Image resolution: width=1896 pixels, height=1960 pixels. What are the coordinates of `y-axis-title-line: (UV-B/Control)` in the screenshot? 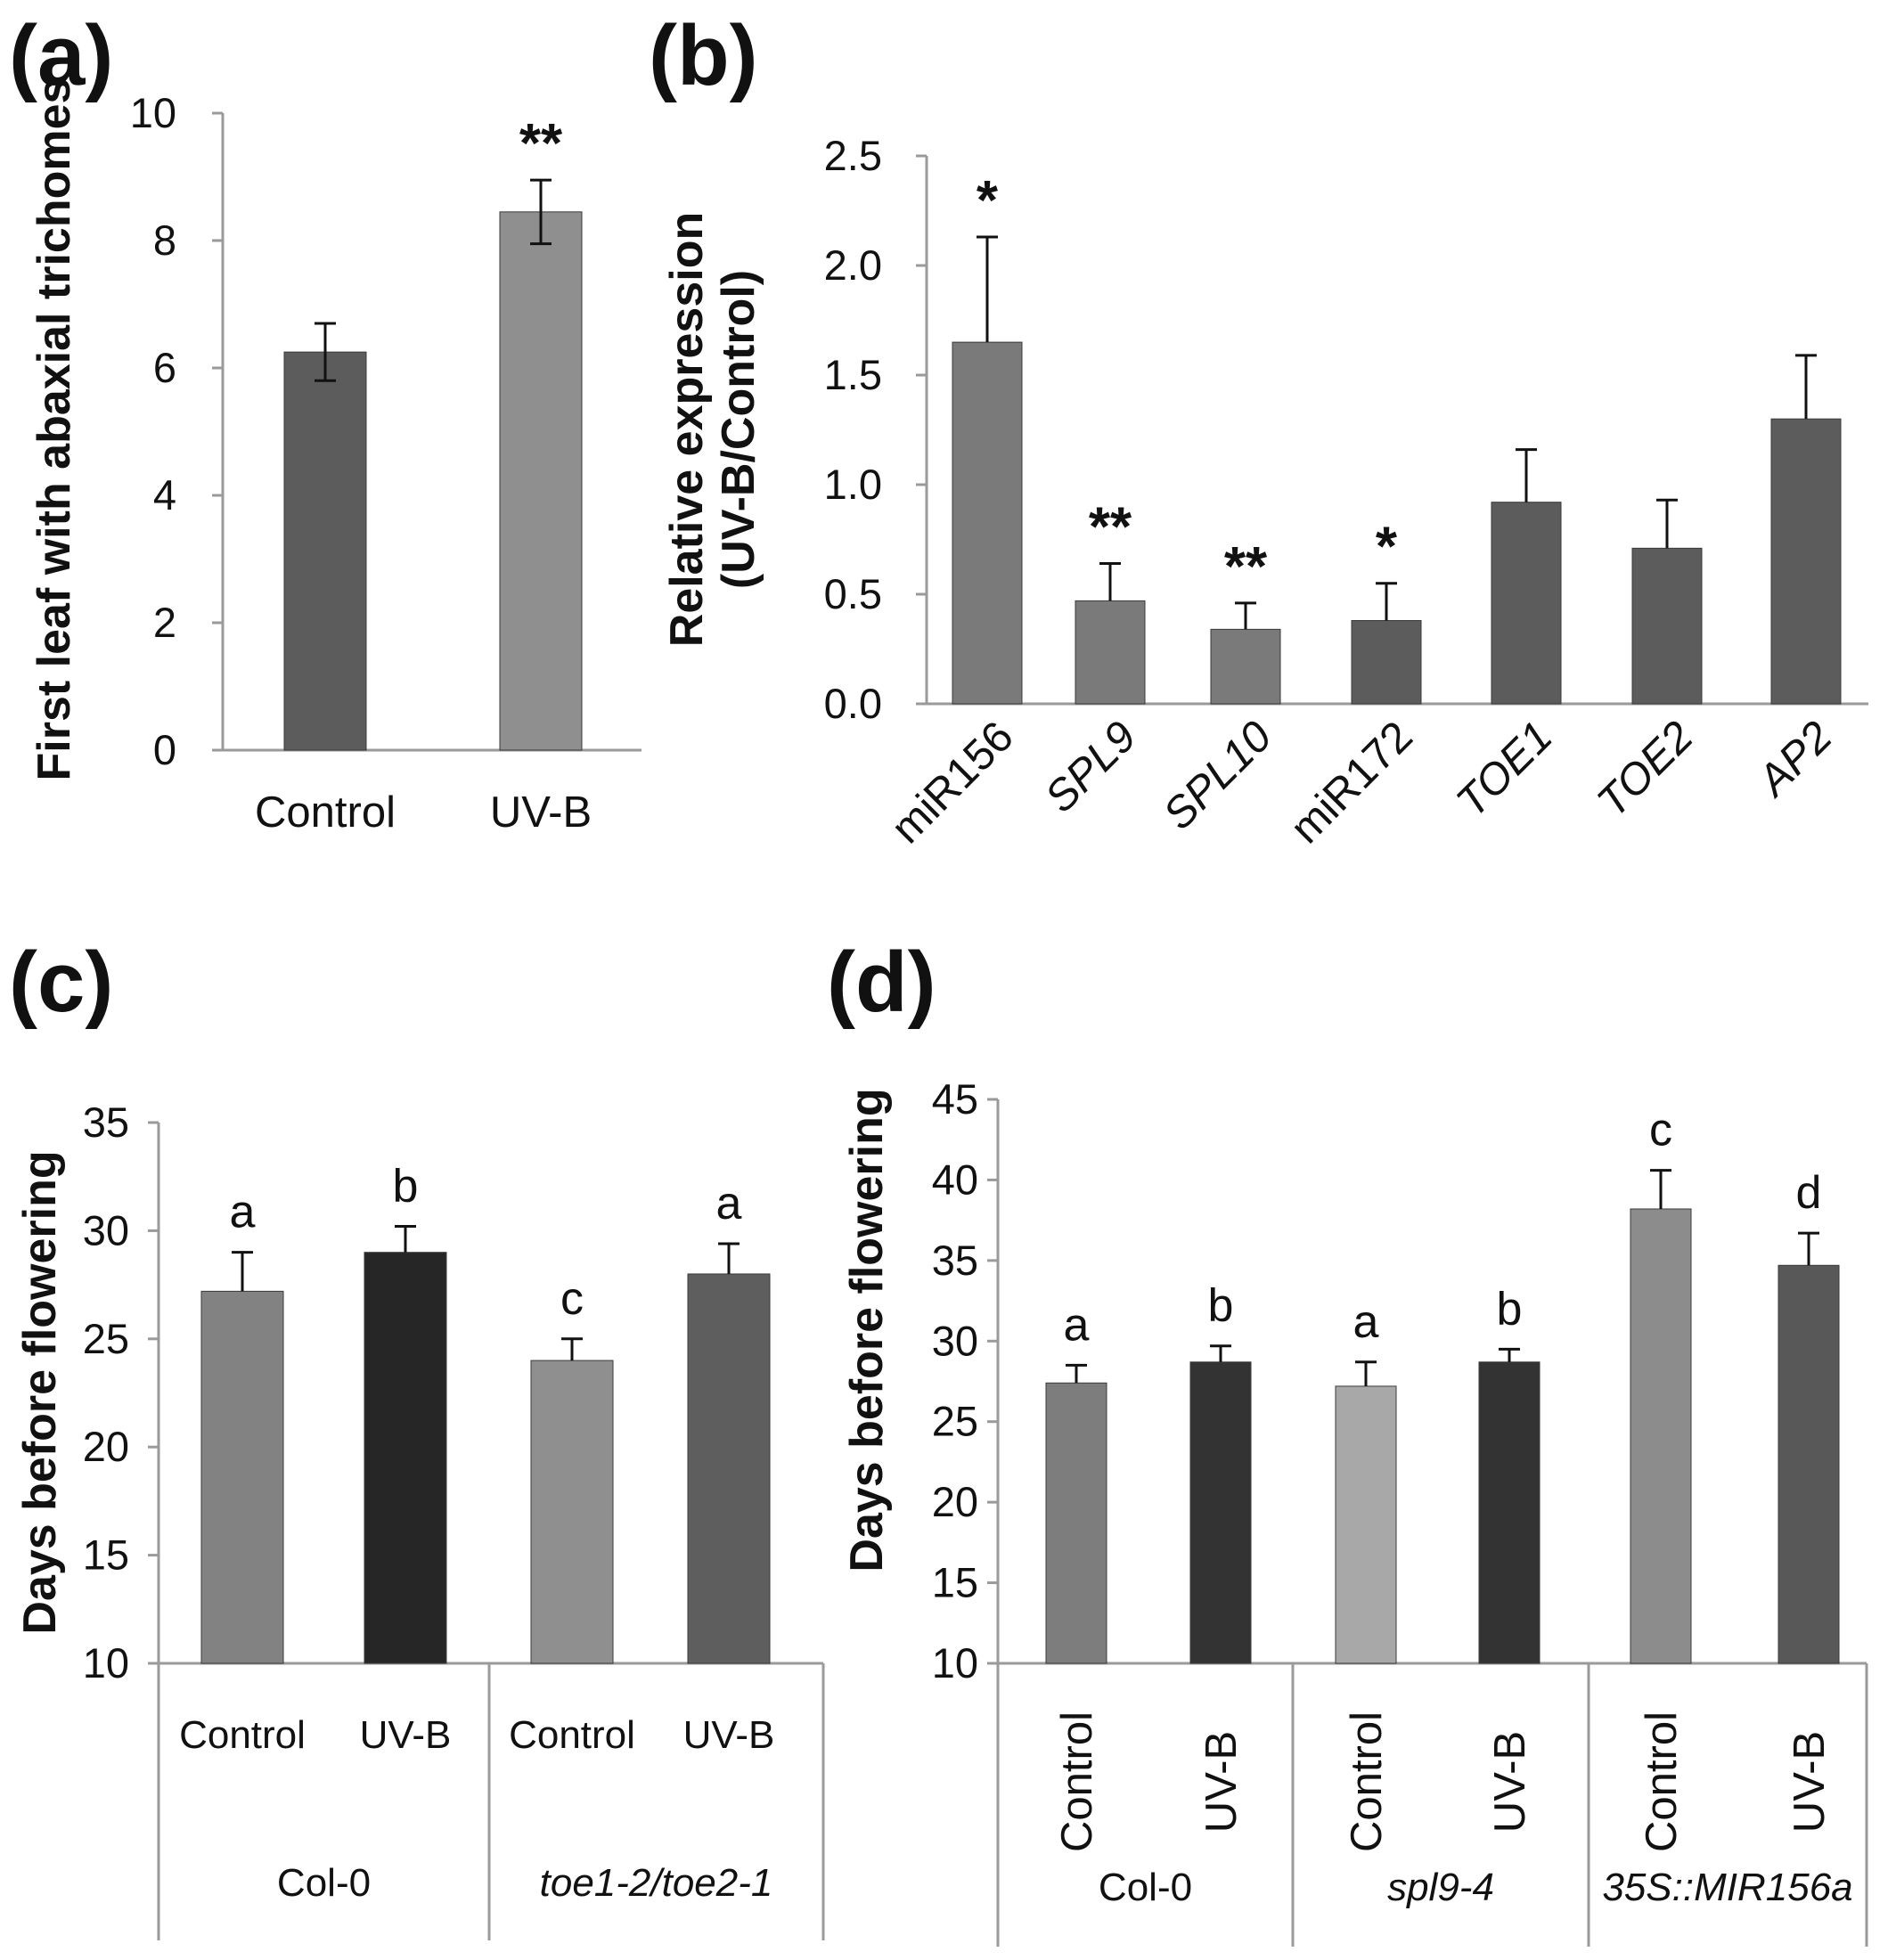 It's located at (739, 429).